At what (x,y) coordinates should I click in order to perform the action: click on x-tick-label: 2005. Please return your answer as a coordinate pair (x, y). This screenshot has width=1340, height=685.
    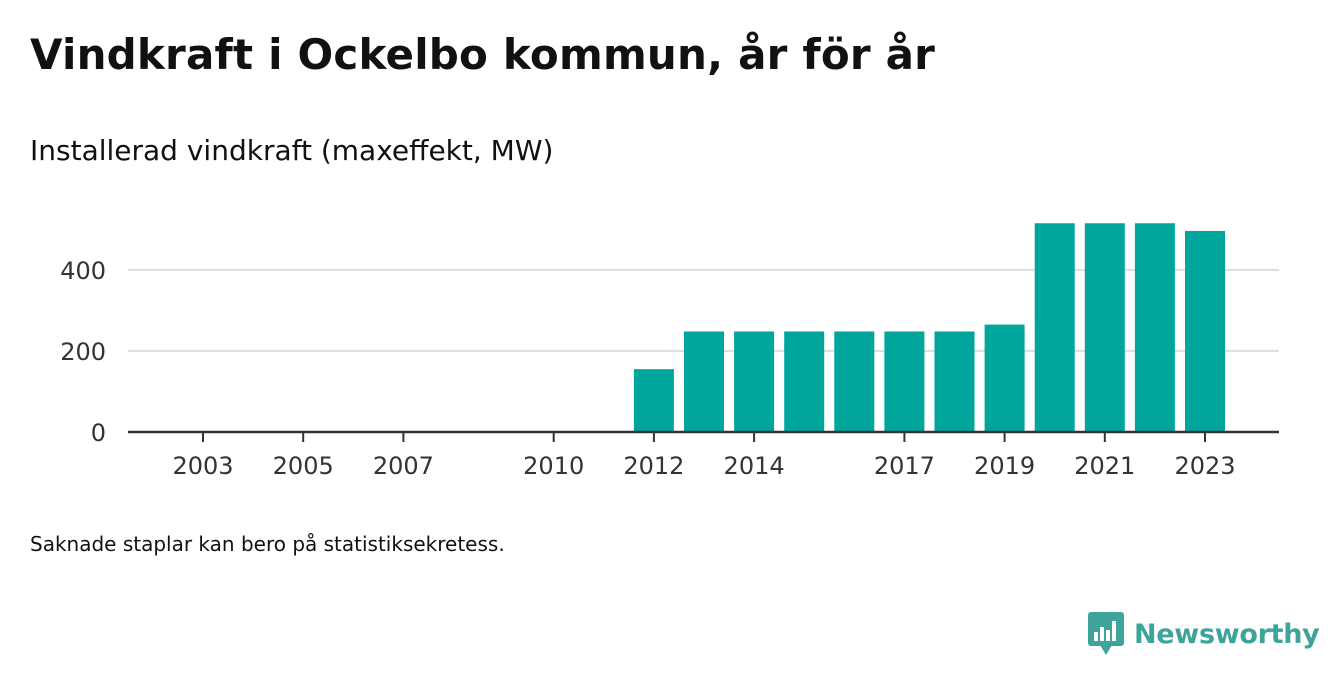
    Looking at the image, I should click on (303, 466).